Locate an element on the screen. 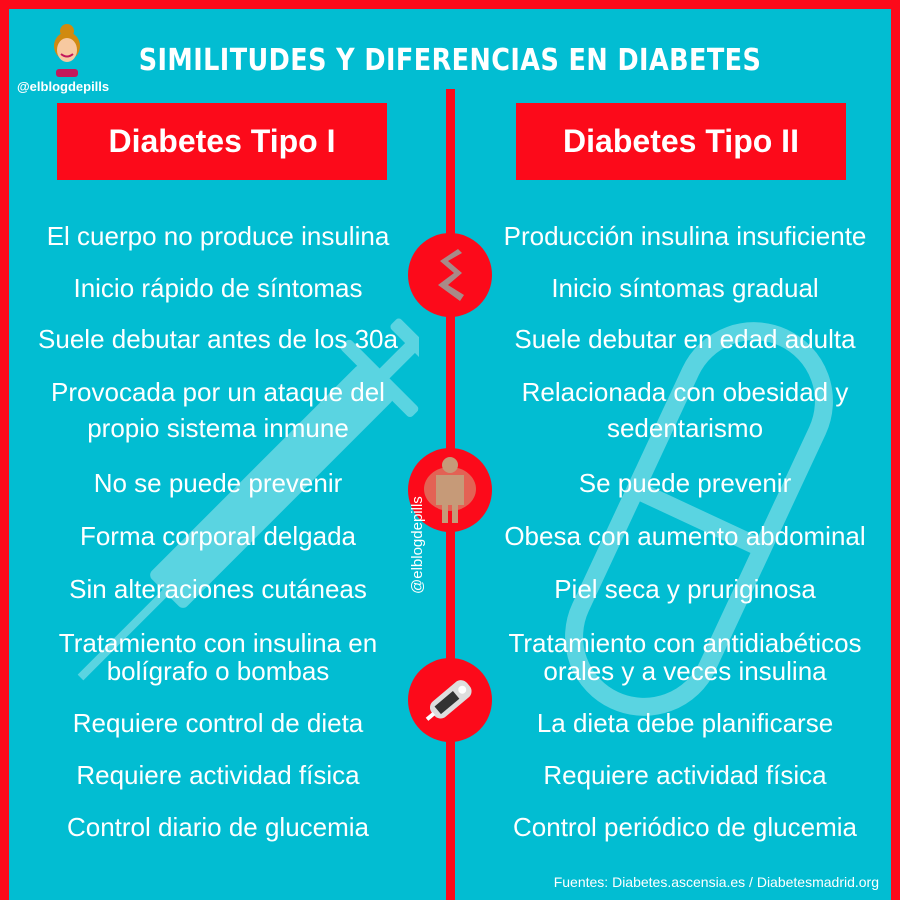  list-item: Producción insulina insuficiente is located at coordinates (685, 236).